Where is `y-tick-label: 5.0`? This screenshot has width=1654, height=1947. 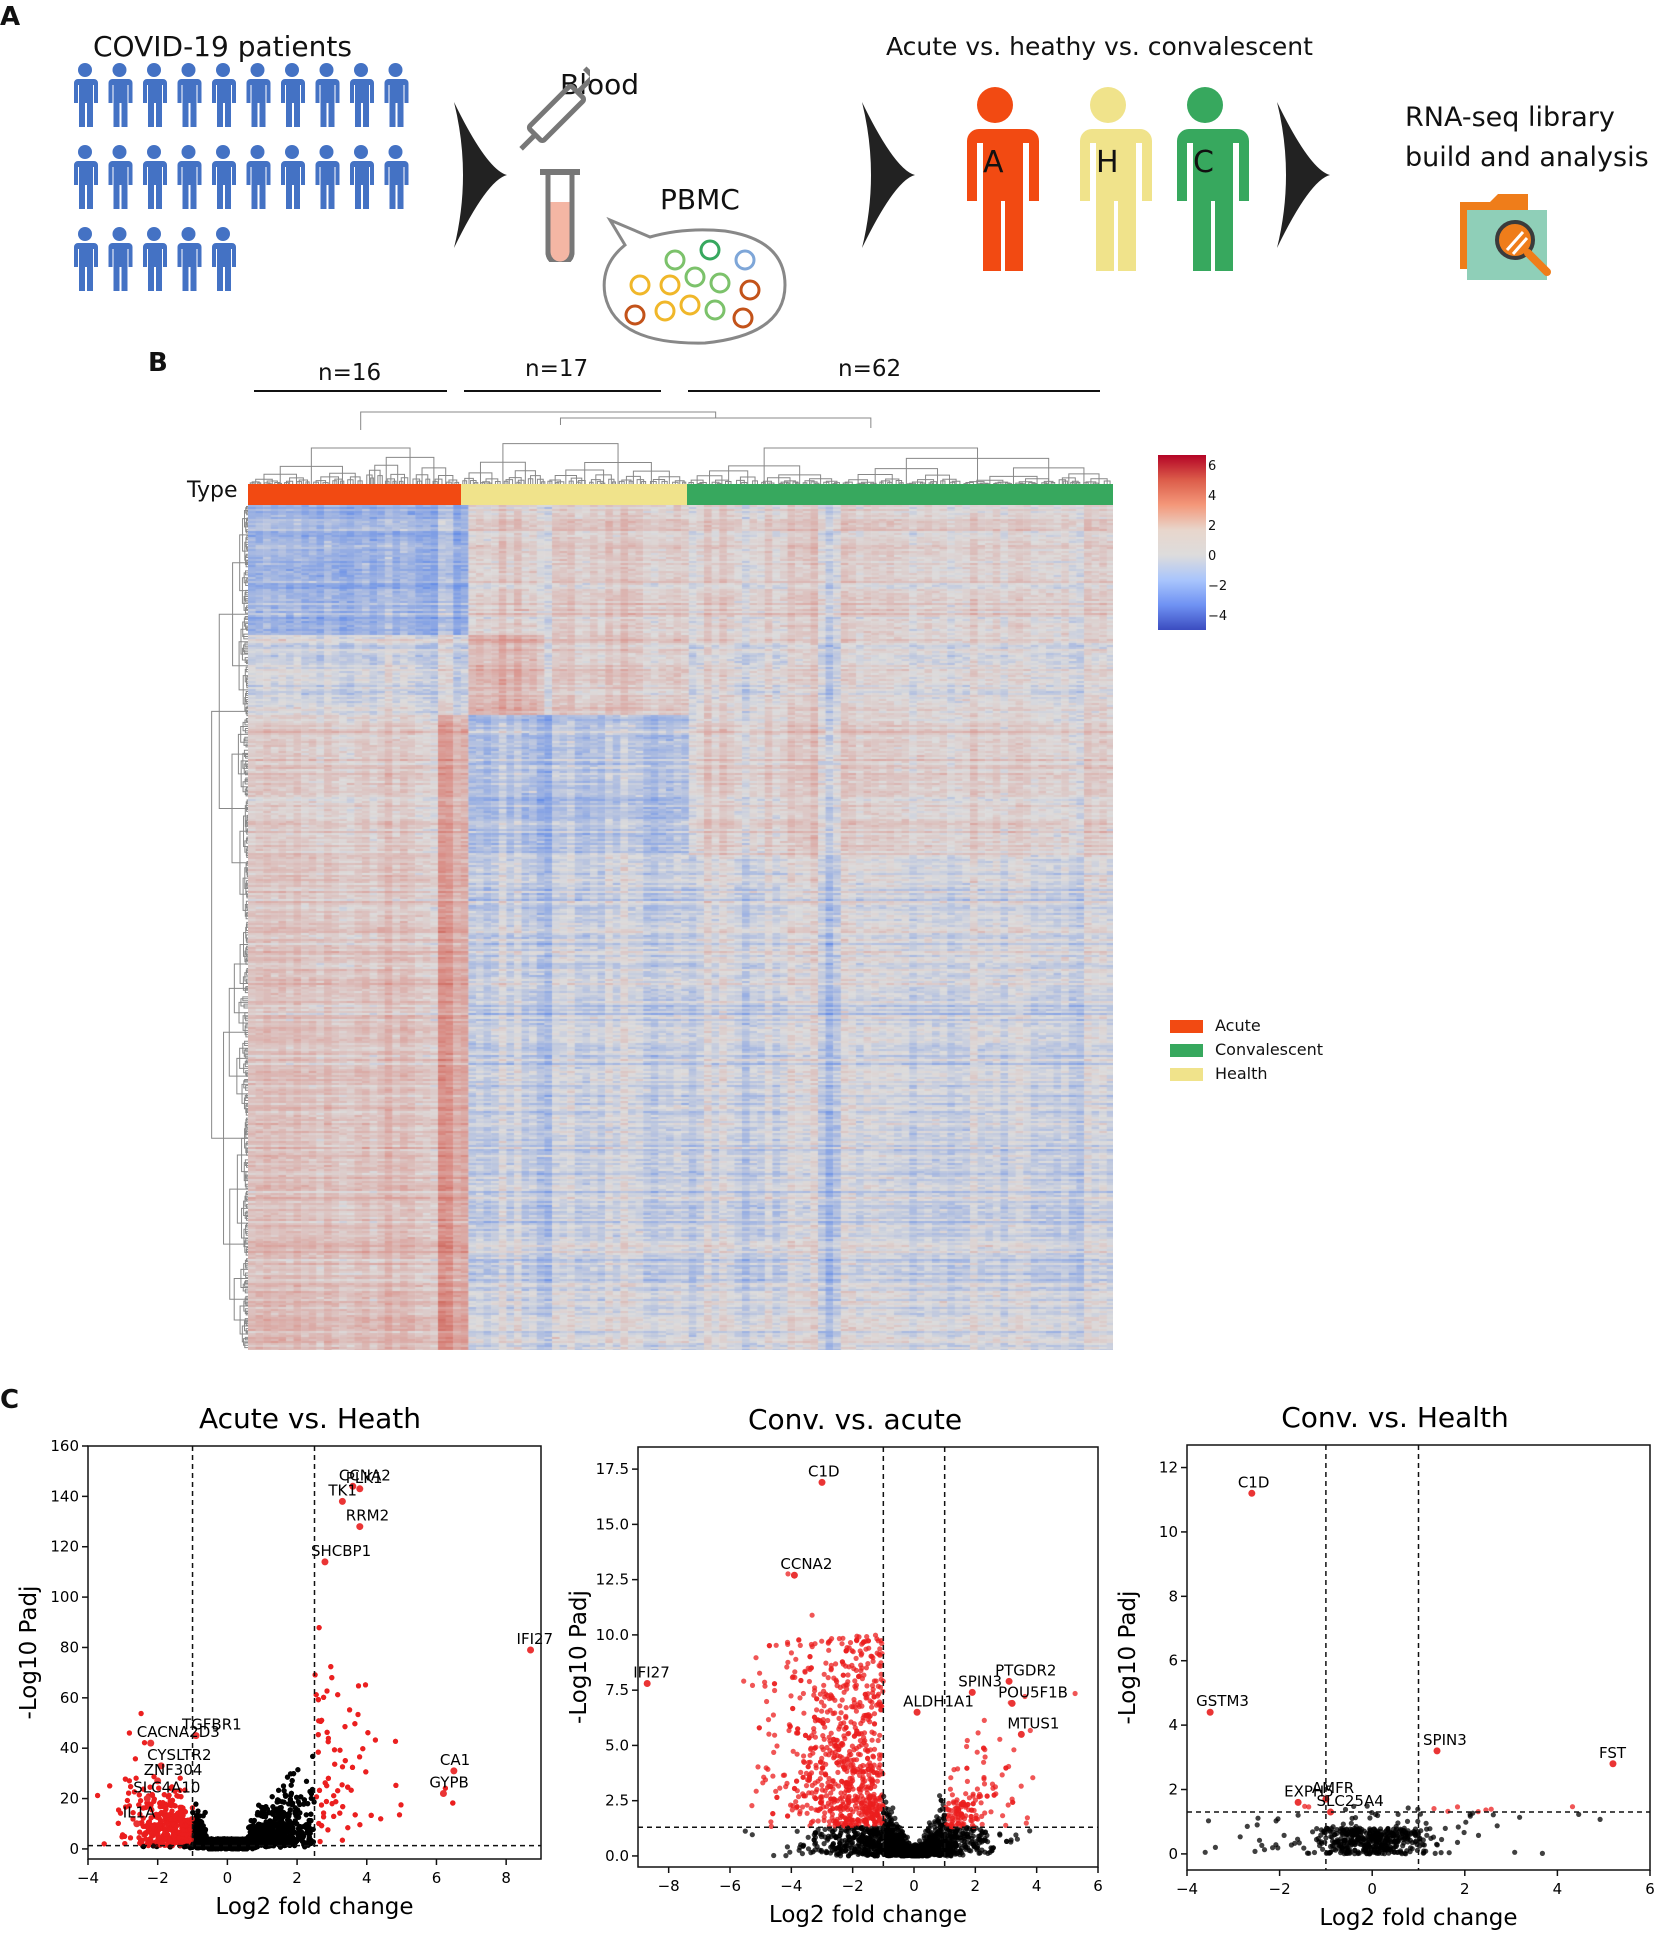 y-tick-label: 5.0 is located at coordinates (617, 1745).